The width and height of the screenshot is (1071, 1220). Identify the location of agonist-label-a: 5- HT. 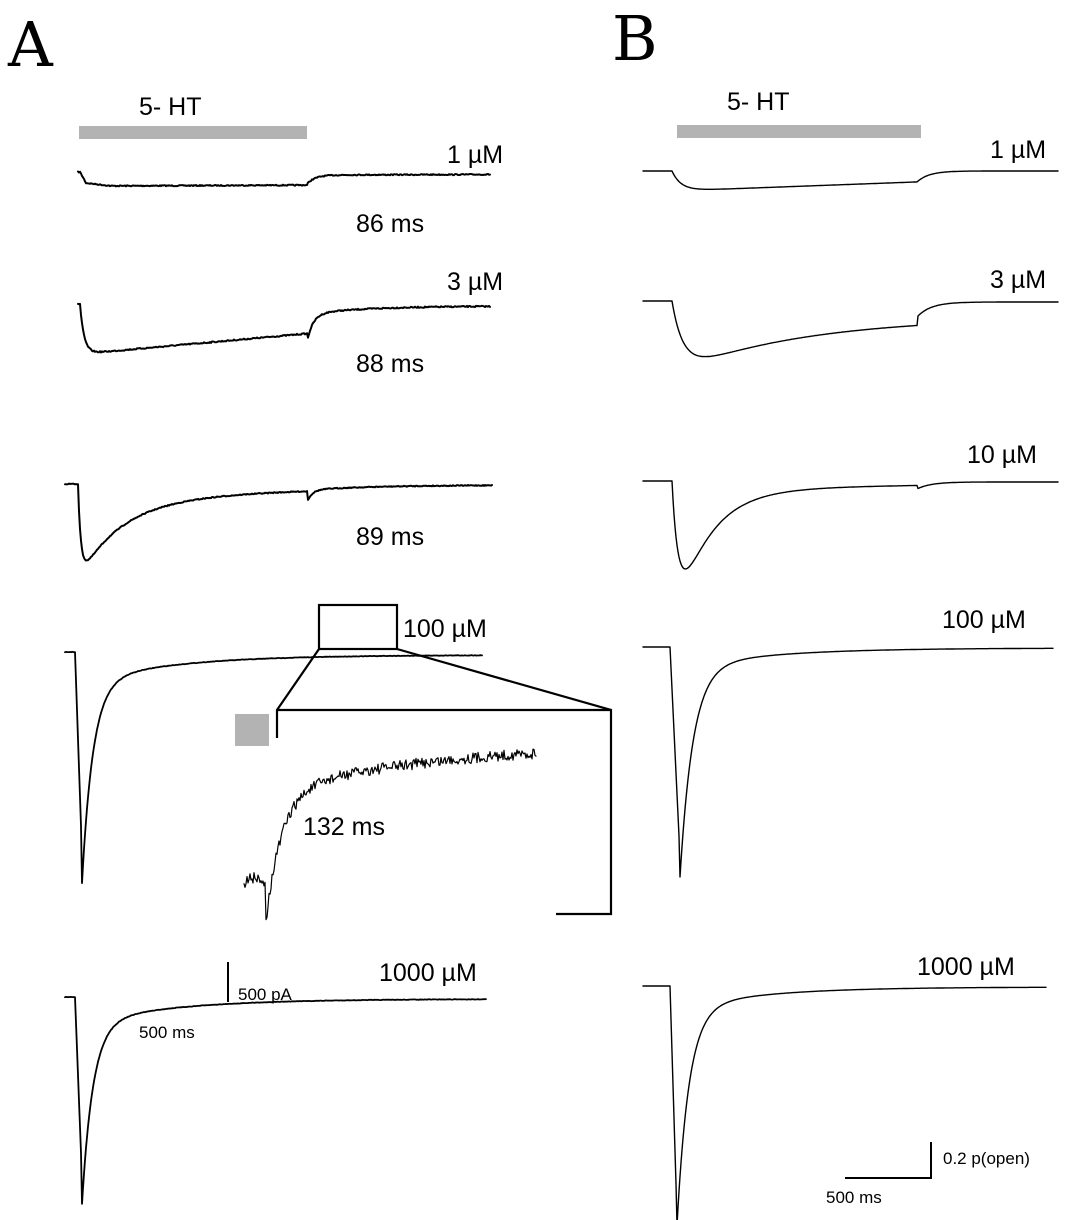
(170, 107).